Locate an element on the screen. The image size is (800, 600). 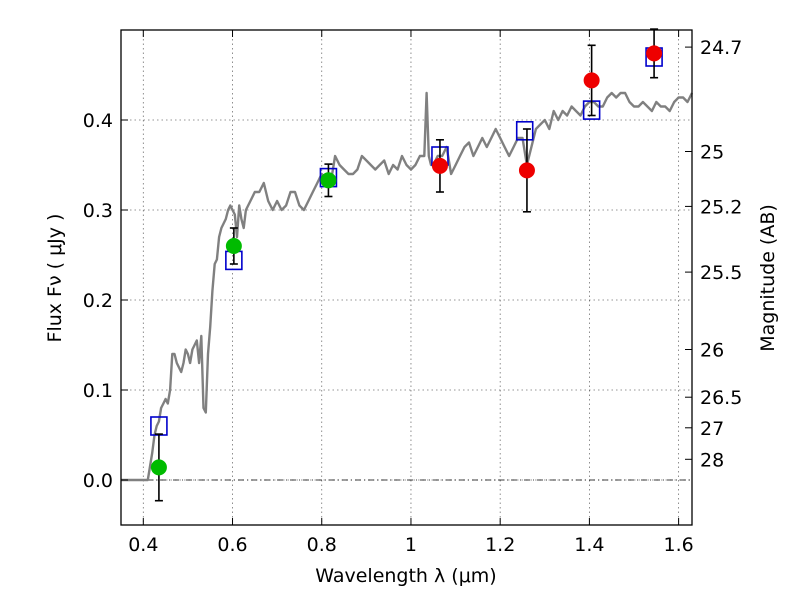
y-tick-label: 0.4 is located at coordinates (98, 121).